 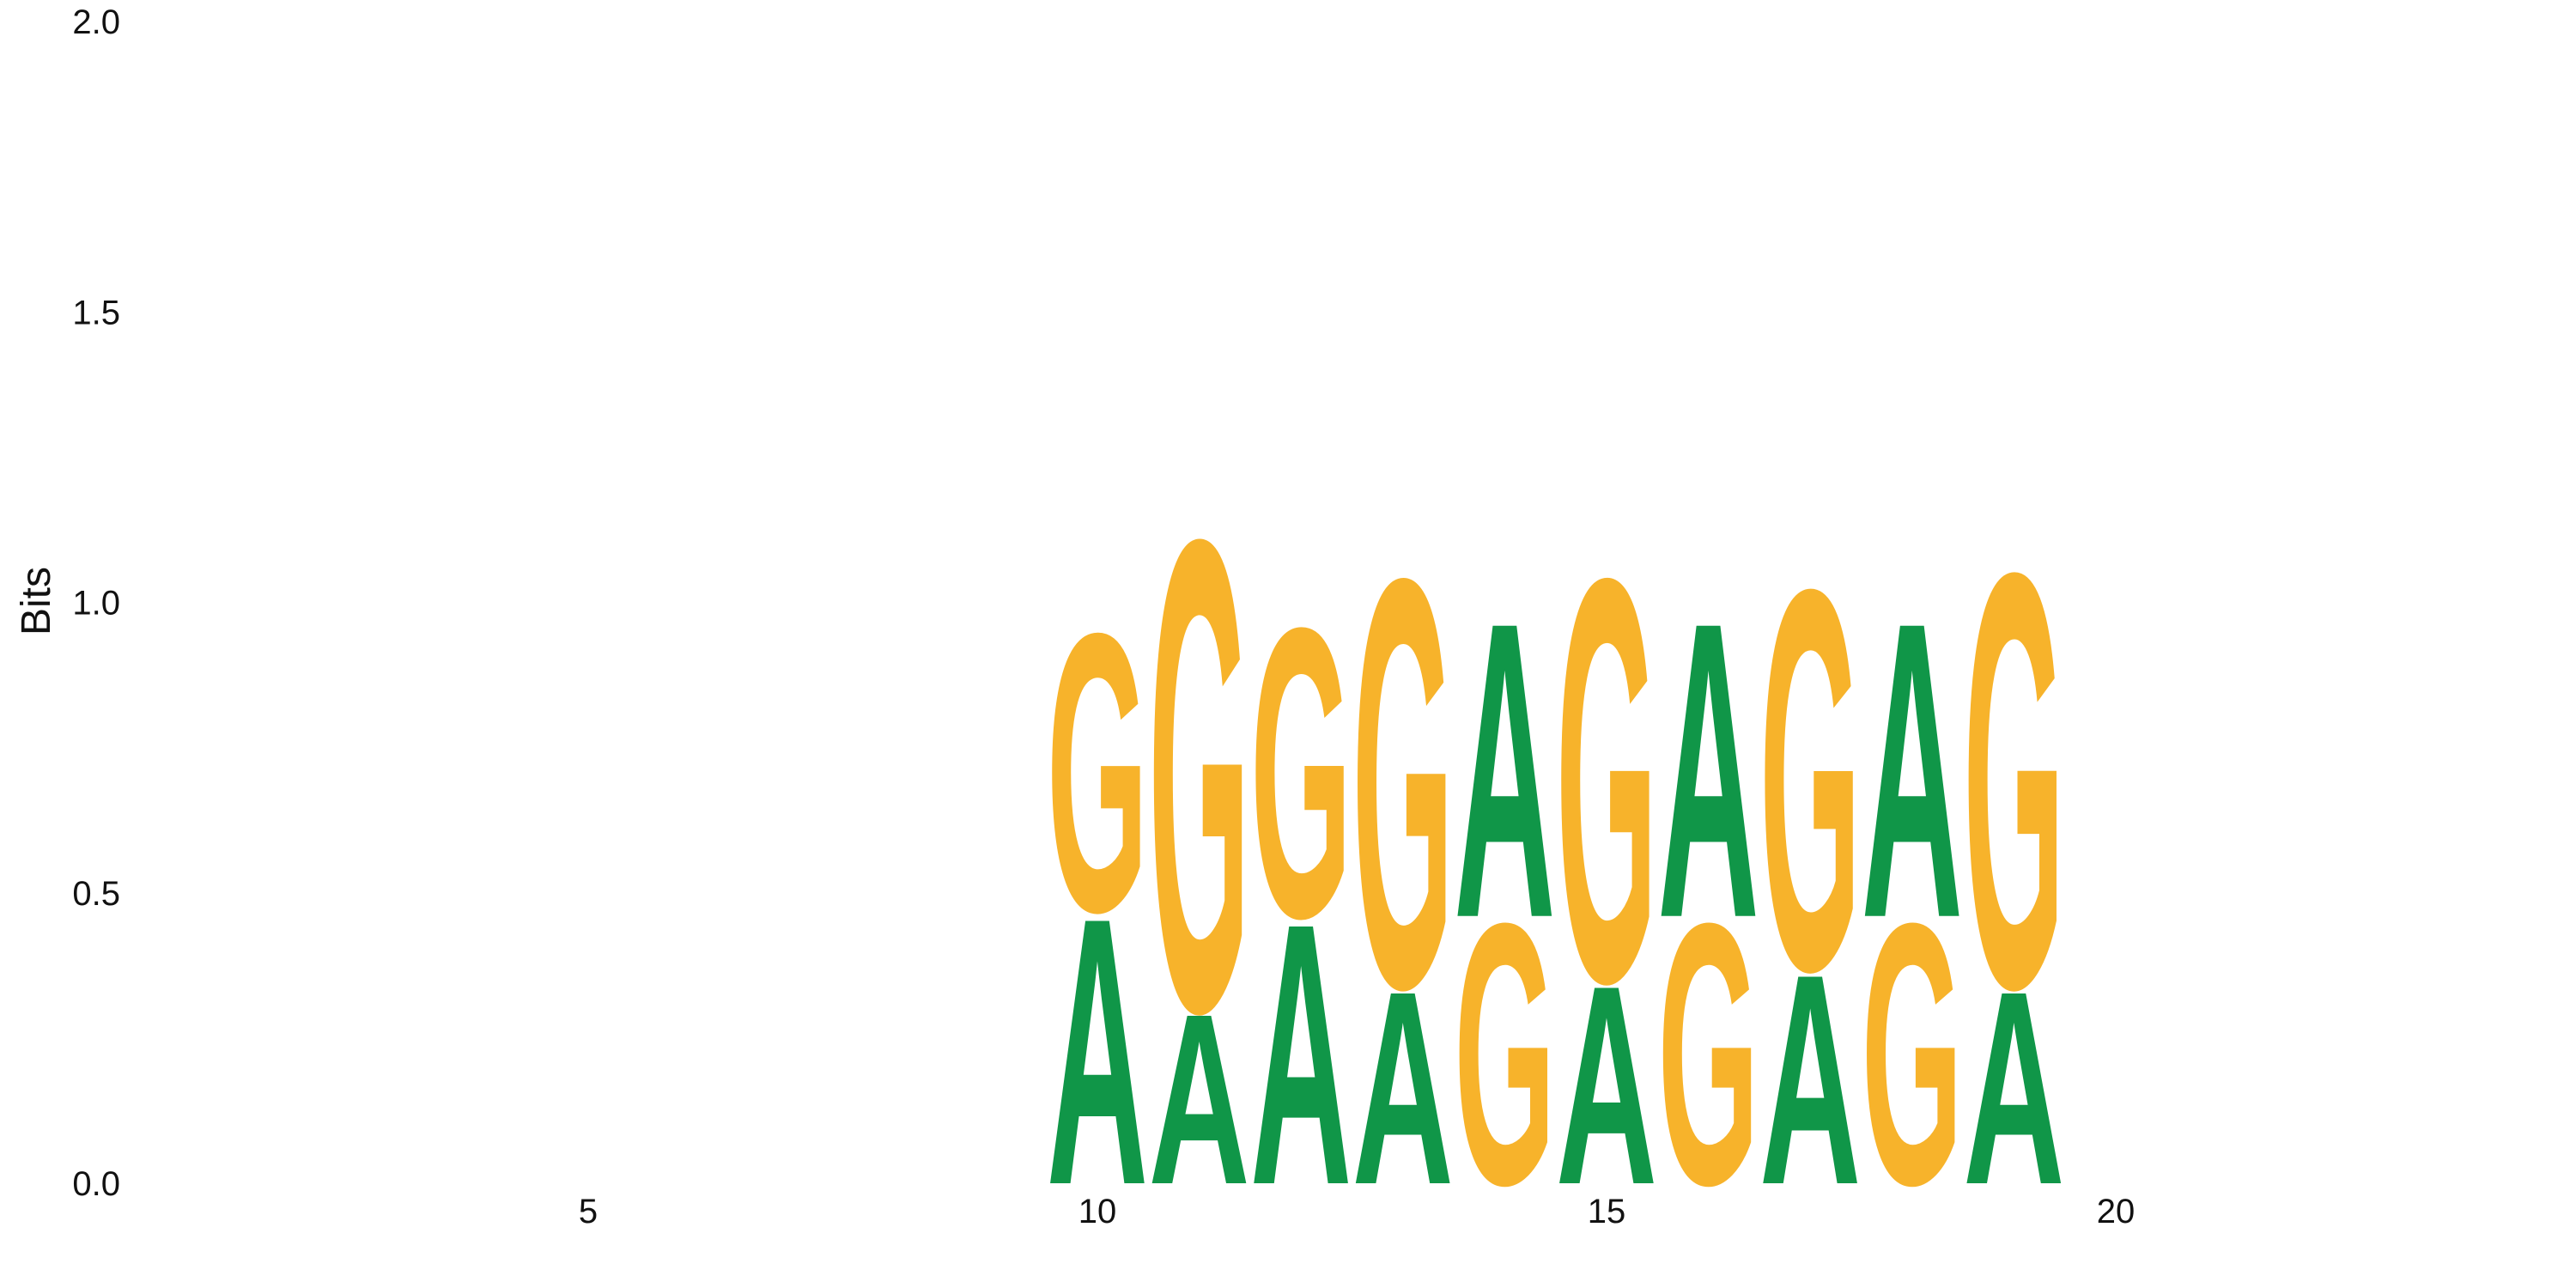 What do you see at coordinates (588, 1211) in the screenshot?
I see `x-tick-label: 5` at bounding box center [588, 1211].